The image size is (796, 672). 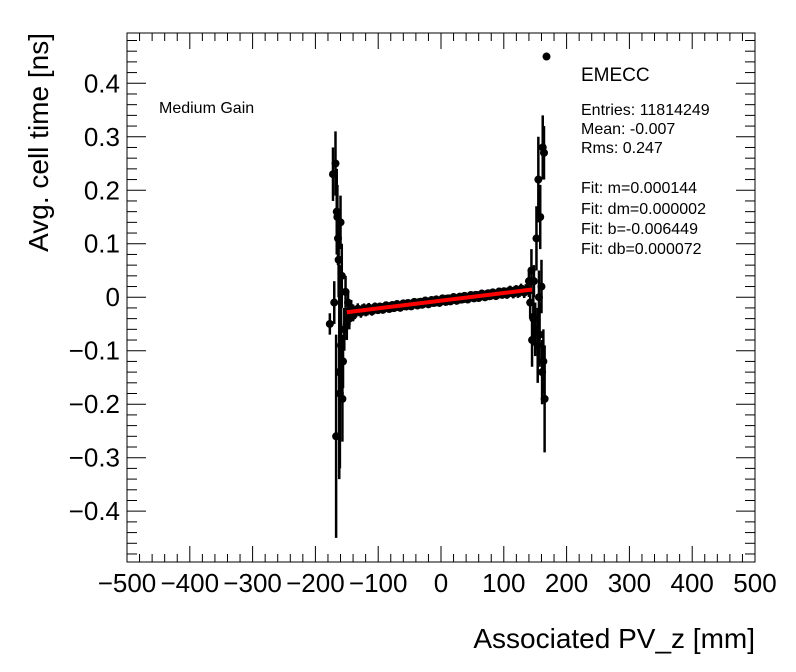 What do you see at coordinates (645, 110) in the screenshot?
I see `stats-entries: Entries: 11814249` at bounding box center [645, 110].